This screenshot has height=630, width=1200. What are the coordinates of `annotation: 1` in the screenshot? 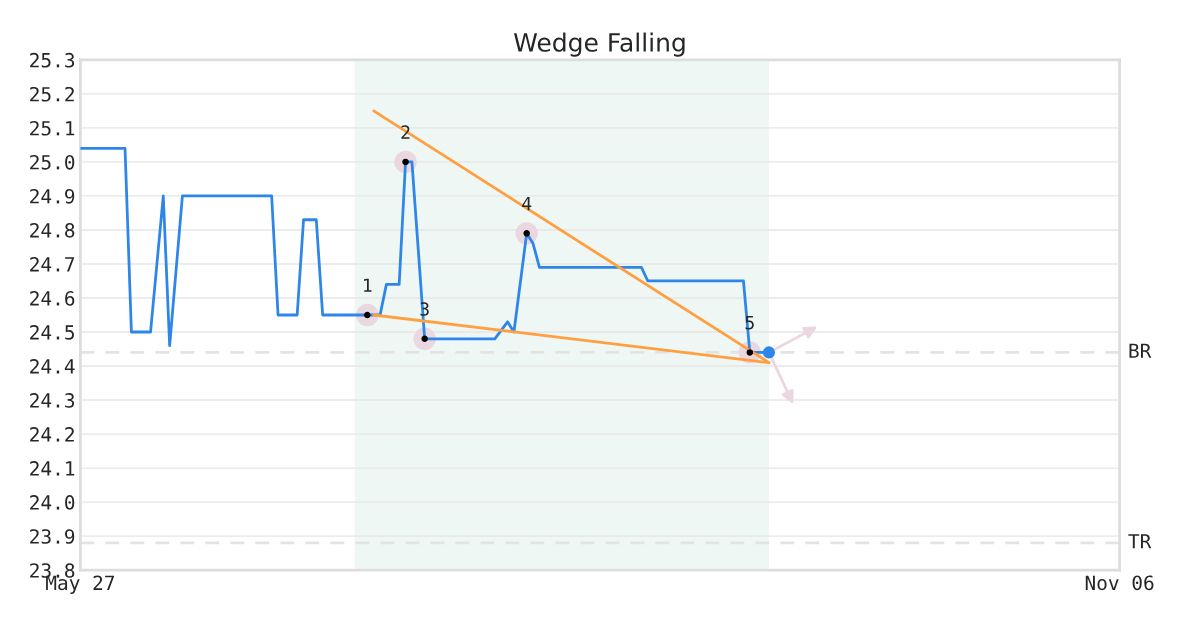 It's located at (368, 285).